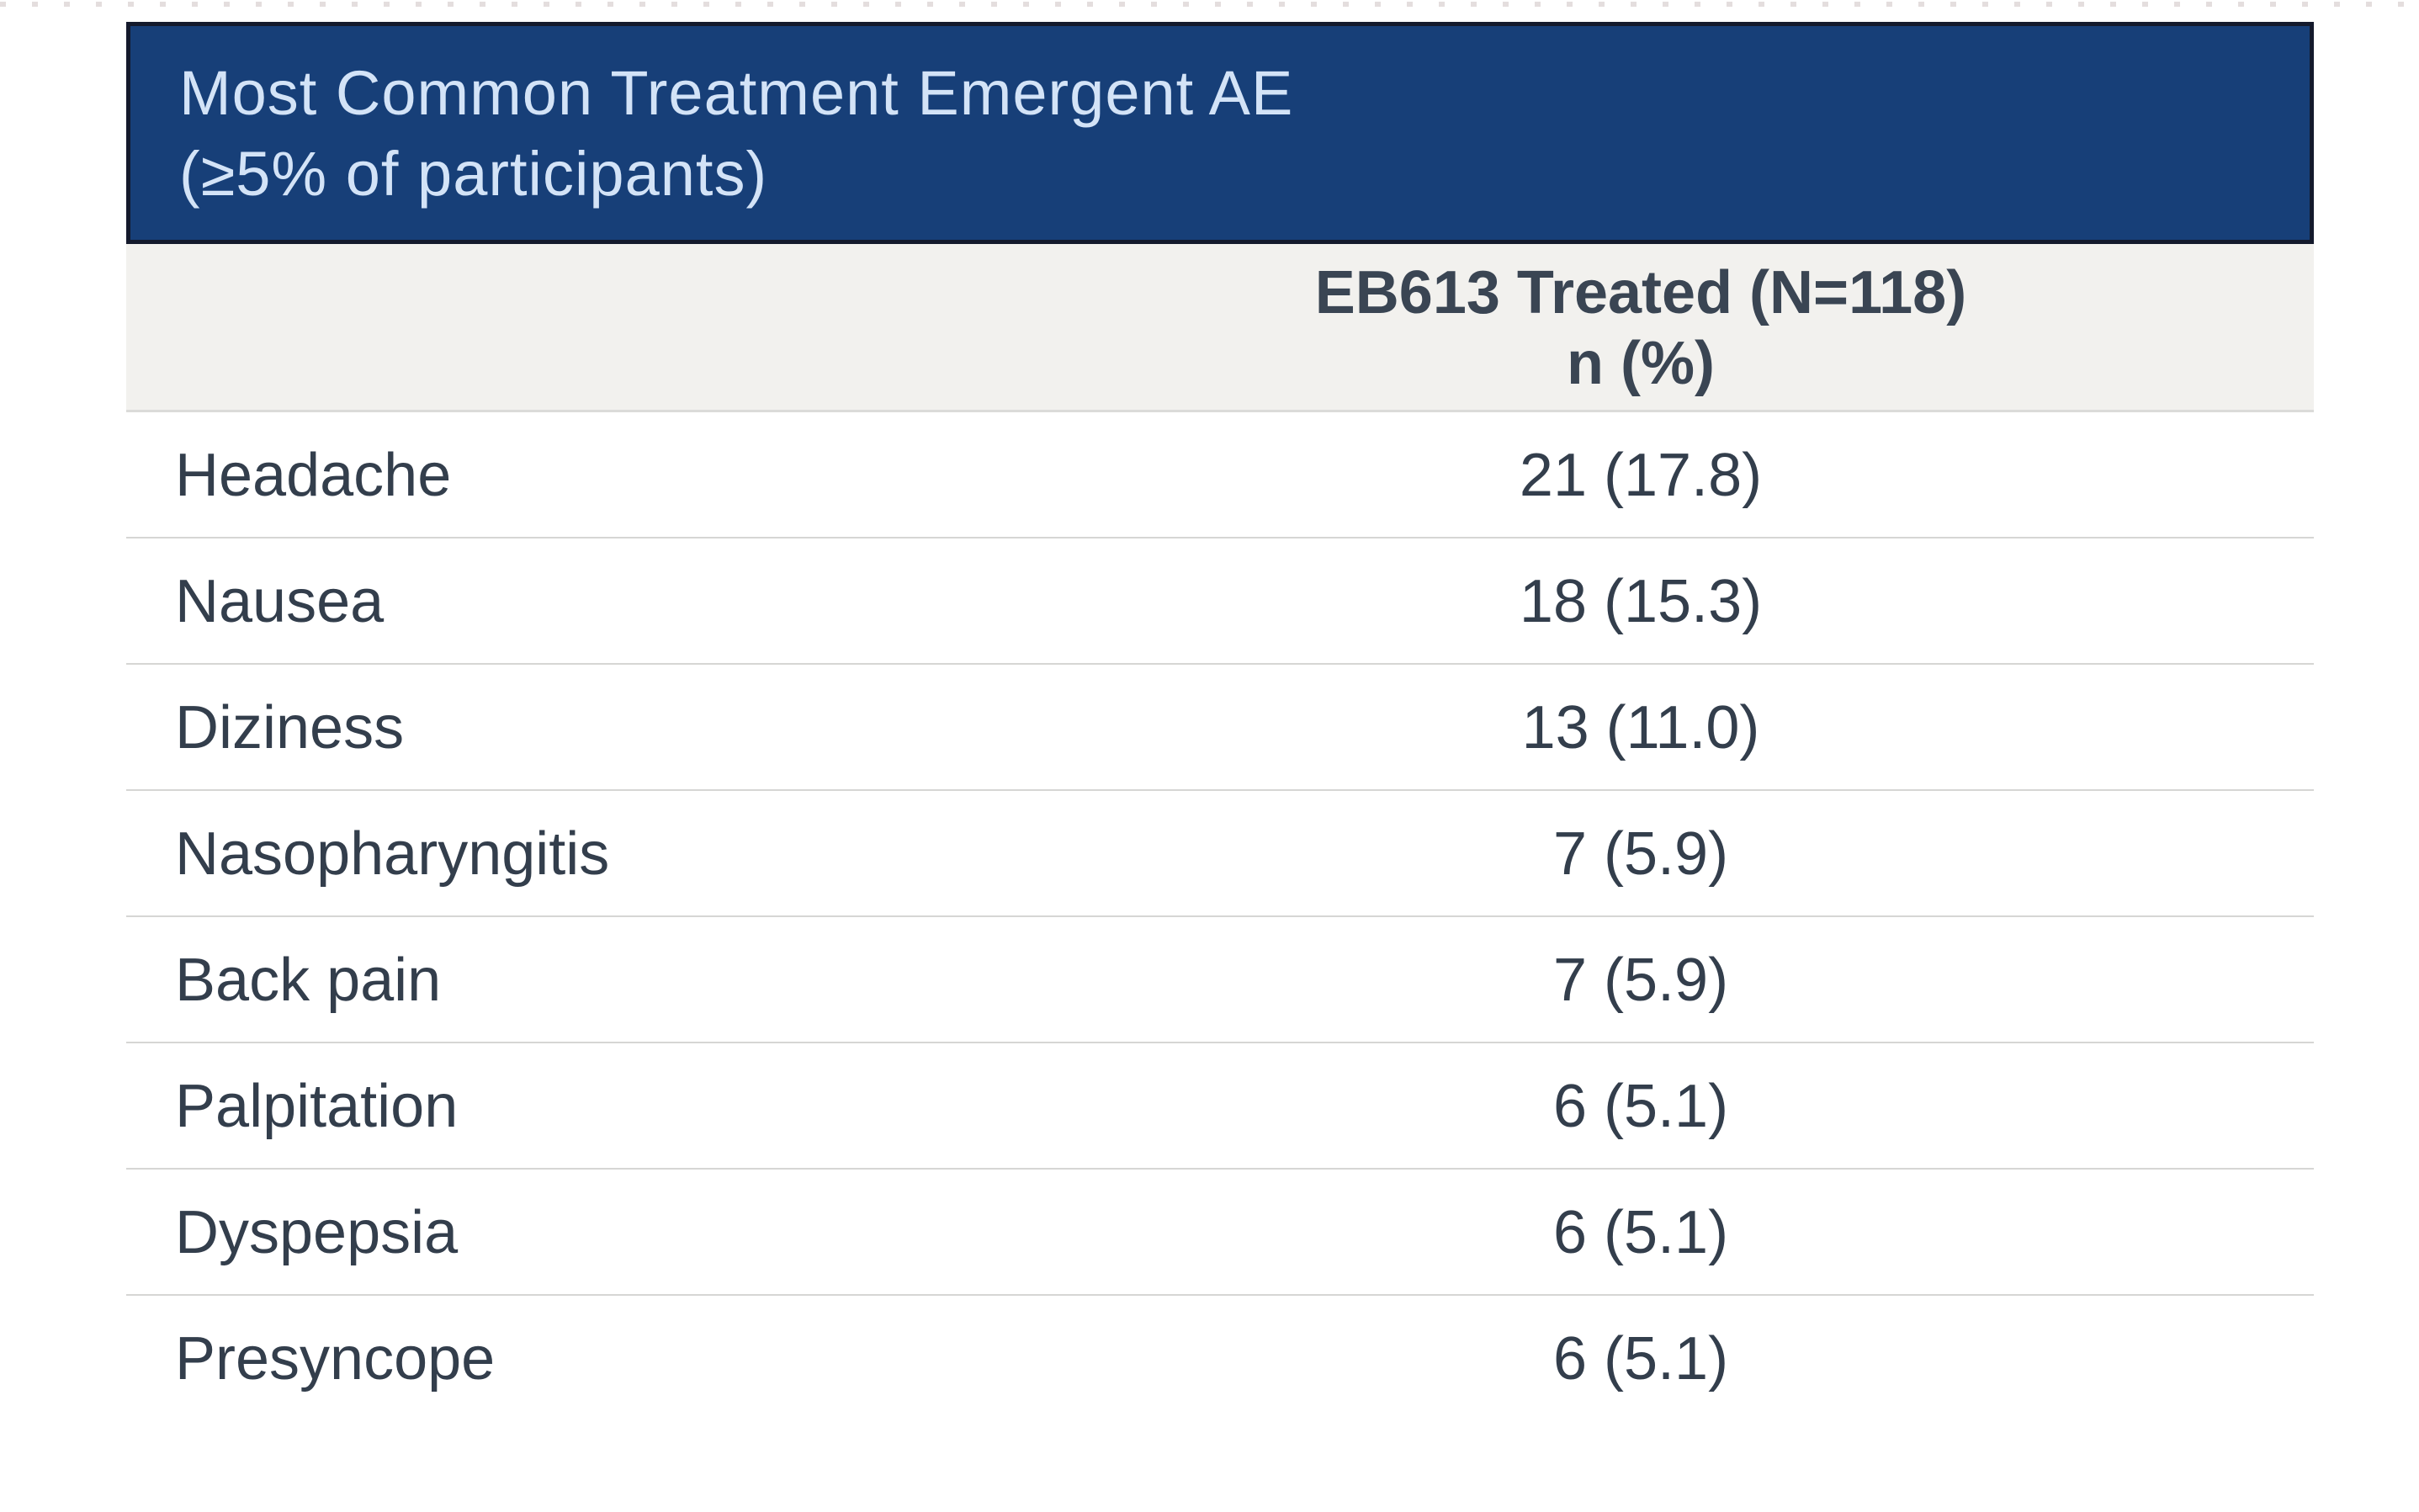 The height and width of the screenshot is (1512, 2419). Describe the element at coordinates (1641, 475) in the screenshot. I see `row-value: 21 (17.8)` at that location.